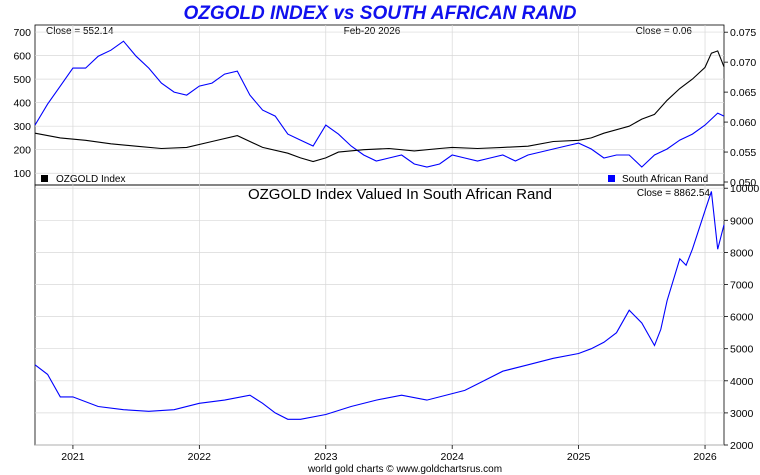 This screenshot has height=475, width=760. What do you see at coordinates (22, 57) in the screenshot?
I see `top-left-tick-600: 600` at bounding box center [22, 57].